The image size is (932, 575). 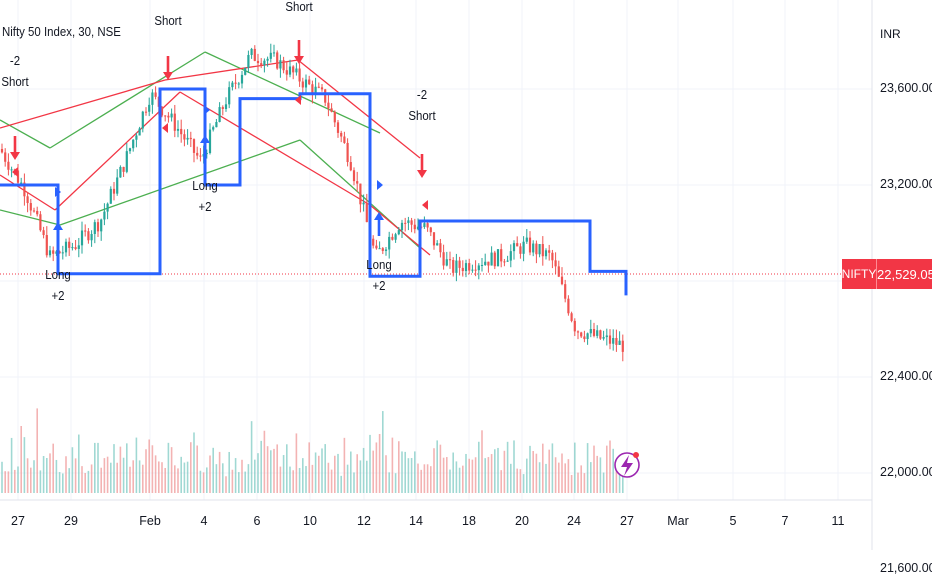 What do you see at coordinates (422, 94) in the screenshot?
I see `signal-count: -2` at bounding box center [422, 94].